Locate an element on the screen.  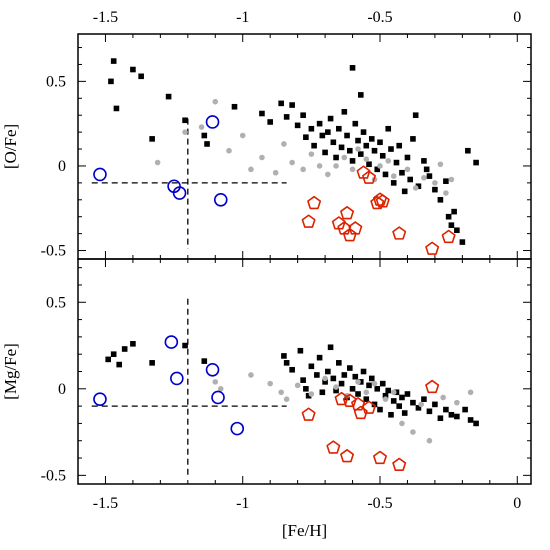
y-axis-title: [Mg/Fe] is located at coordinates (10, 371).